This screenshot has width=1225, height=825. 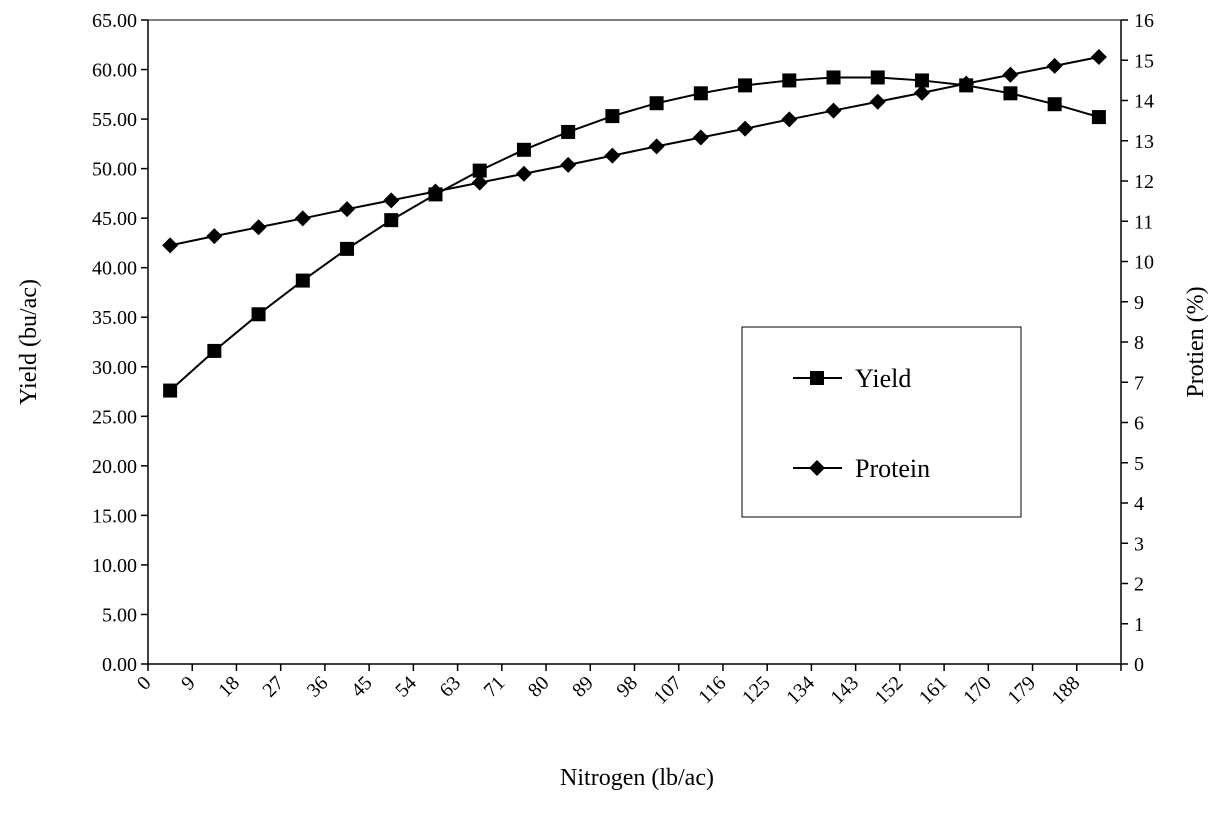 What do you see at coordinates (1139, 343) in the screenshot?
I see `y-right-tick-label: 8` at bounding box center [1139, 343].